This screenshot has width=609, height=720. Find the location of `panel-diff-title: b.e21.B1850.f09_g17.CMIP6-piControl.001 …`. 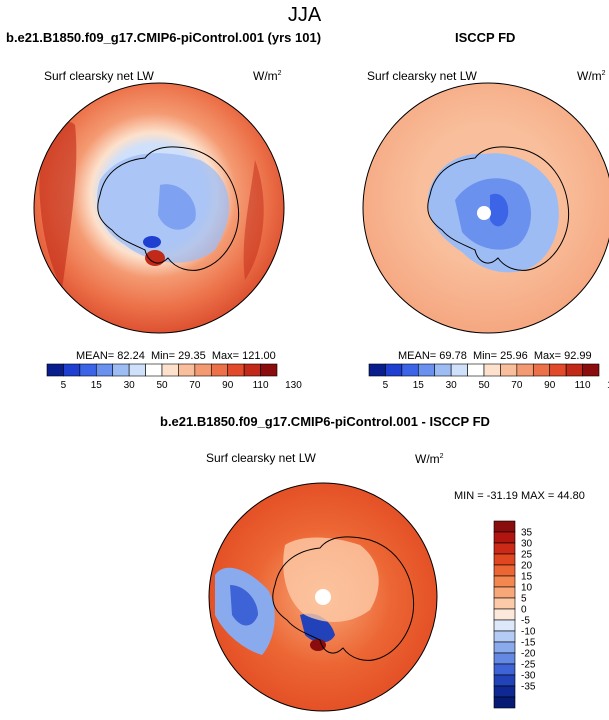

panel-diff-title: b.e21.B1850.f09_g17.CMIP6-piControl.001 … is located at coordinates (325, 421).